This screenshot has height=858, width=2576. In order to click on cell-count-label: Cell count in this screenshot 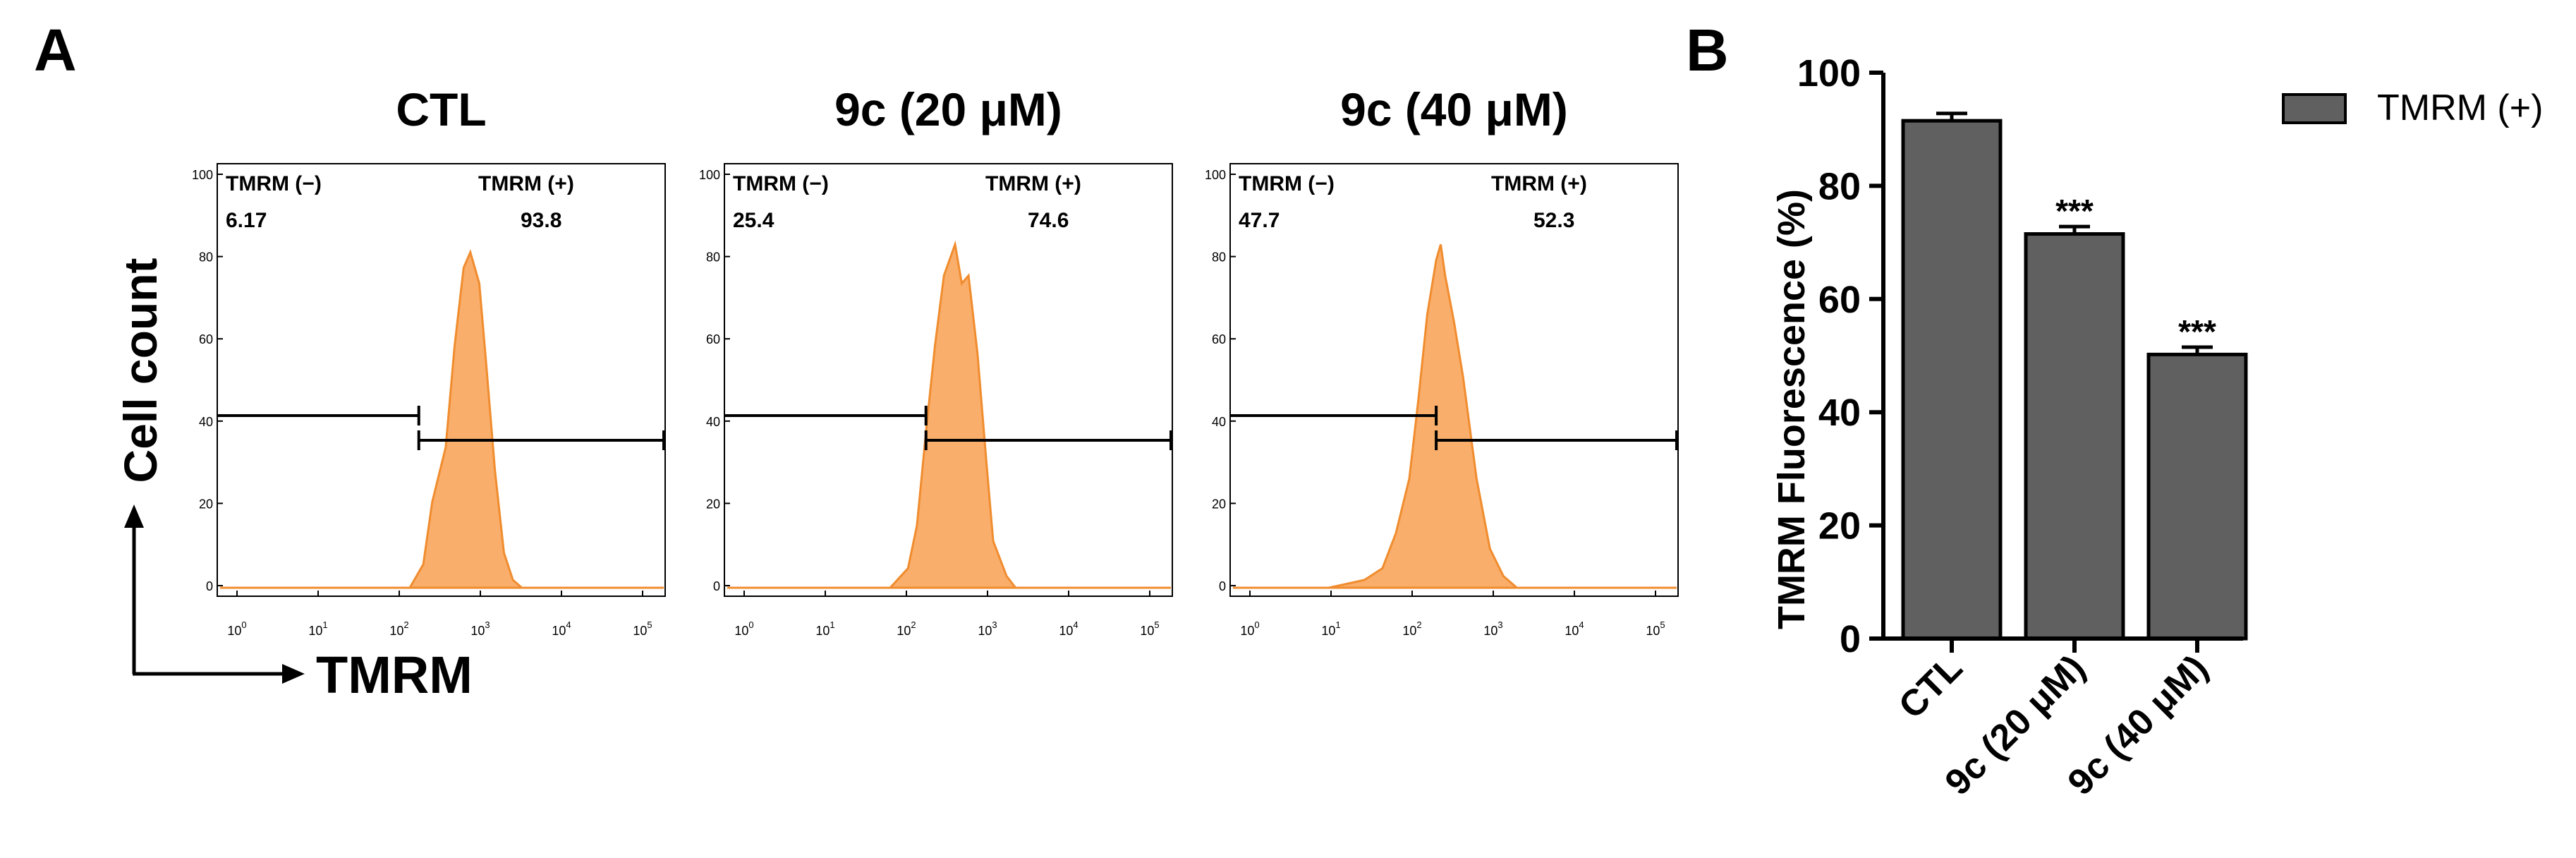, I will do `click(140, 370)`.